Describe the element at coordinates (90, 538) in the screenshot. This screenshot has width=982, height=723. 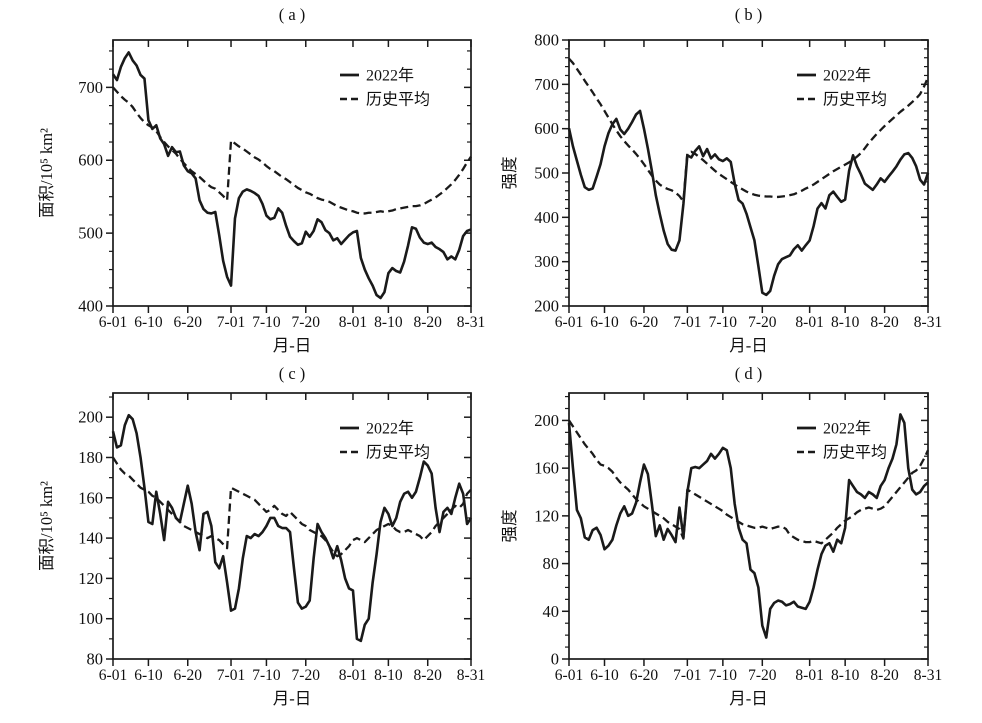
I see `y-tick-label: 140` at that location.